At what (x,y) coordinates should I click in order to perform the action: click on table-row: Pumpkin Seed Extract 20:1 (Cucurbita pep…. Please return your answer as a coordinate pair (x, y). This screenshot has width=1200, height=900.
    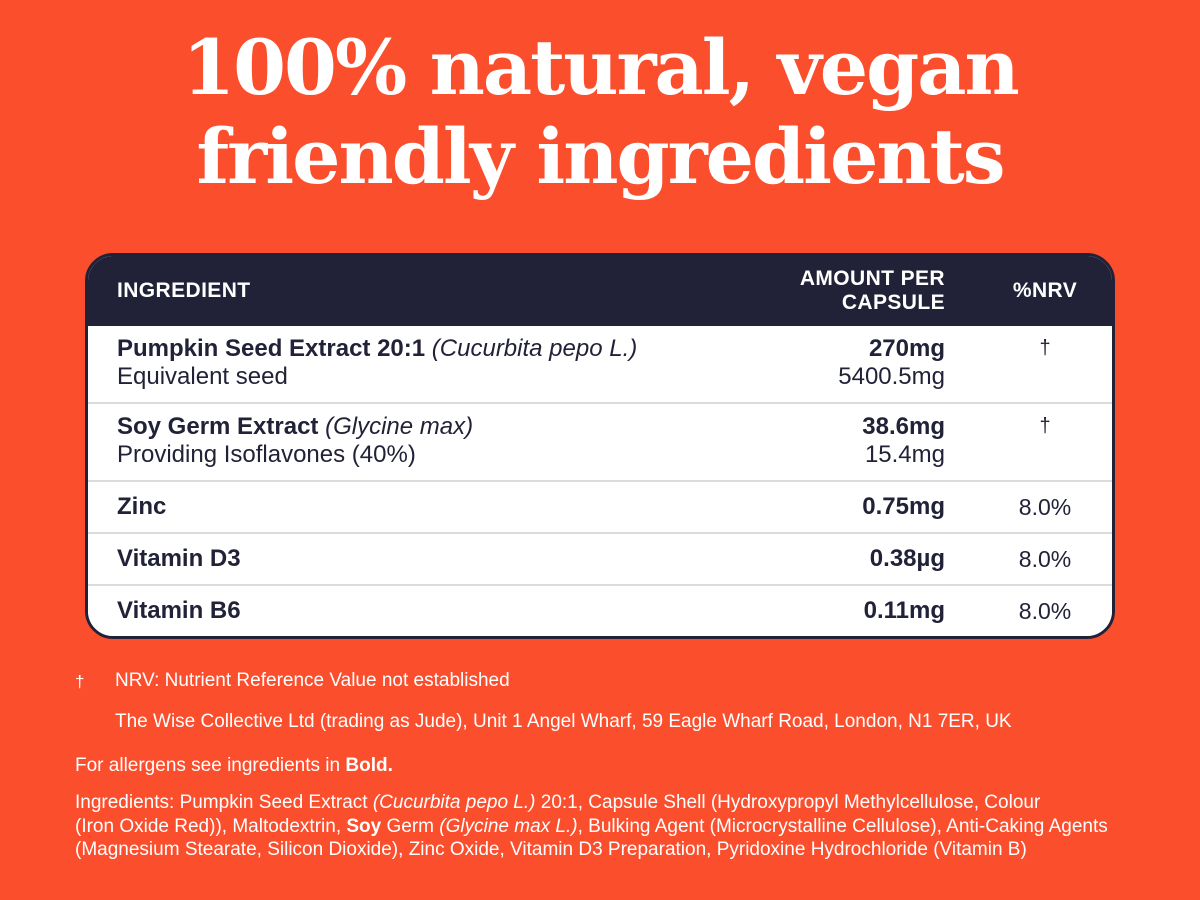
    Looking at the image, I should click on (600, 364).